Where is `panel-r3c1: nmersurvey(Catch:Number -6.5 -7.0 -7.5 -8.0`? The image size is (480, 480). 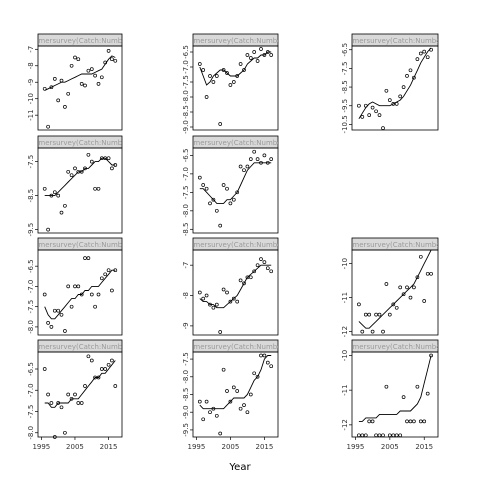
panel-r3c1: nmersurvey(Catch:Number -6.5 -7.0 -7.5 -8.0 is located at coordinates (75, 286).